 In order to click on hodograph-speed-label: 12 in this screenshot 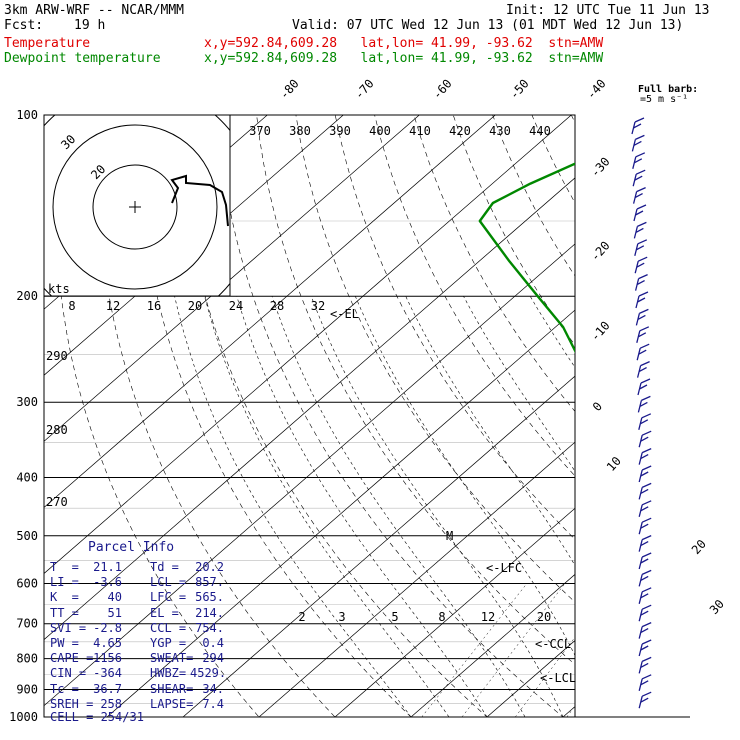, I will do `click(113, 306)`.